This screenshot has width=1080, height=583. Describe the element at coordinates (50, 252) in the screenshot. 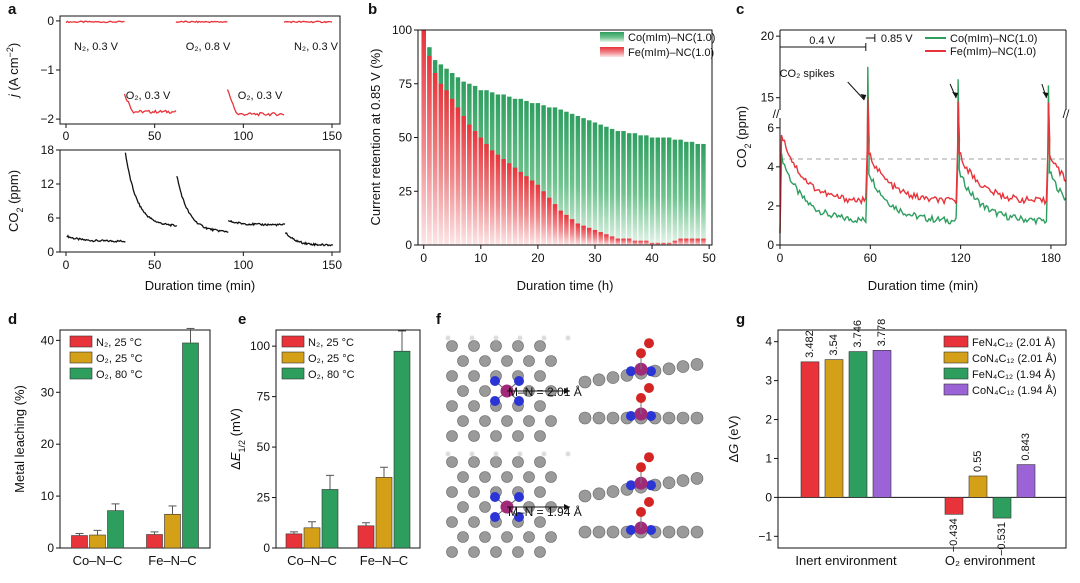

I see `panel-a-bottom-y-tick-label: 0` at that location.